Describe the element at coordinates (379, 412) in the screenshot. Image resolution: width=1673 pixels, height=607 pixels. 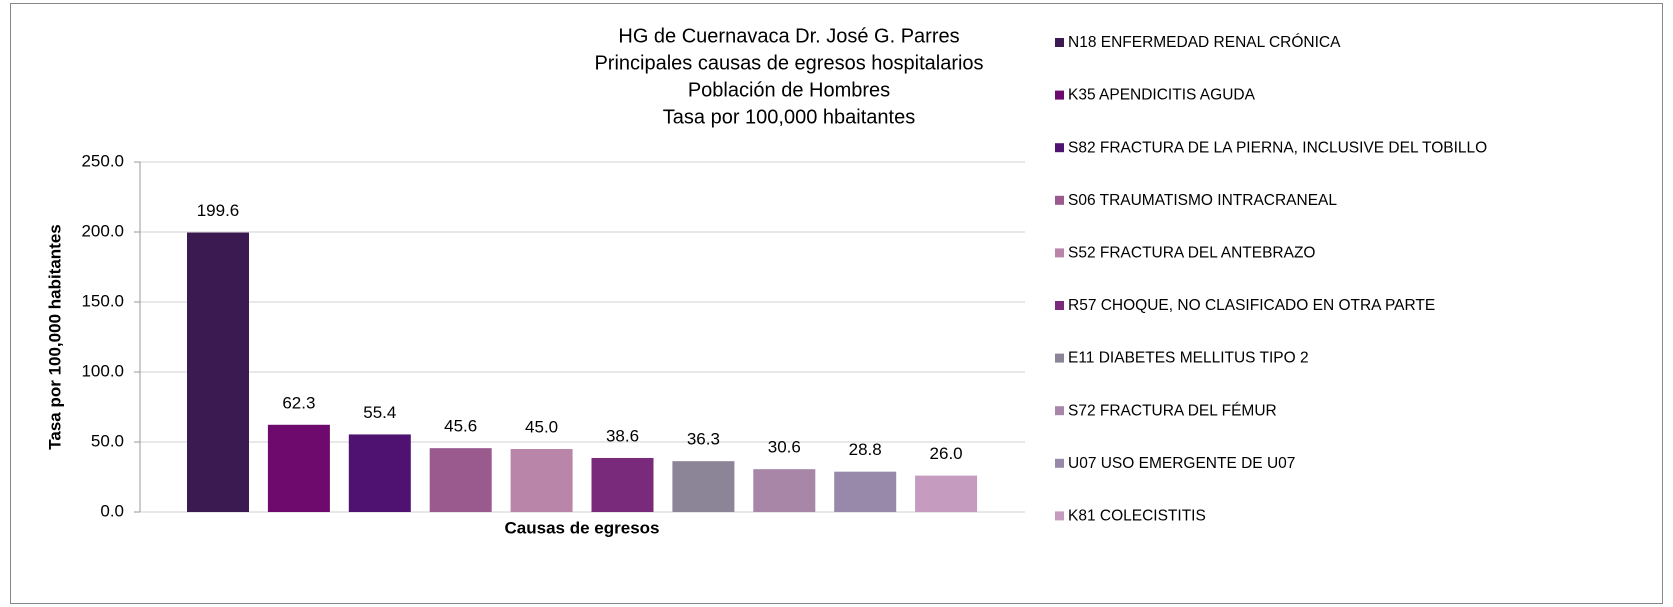
I see `data-label: 55.4` at that location.